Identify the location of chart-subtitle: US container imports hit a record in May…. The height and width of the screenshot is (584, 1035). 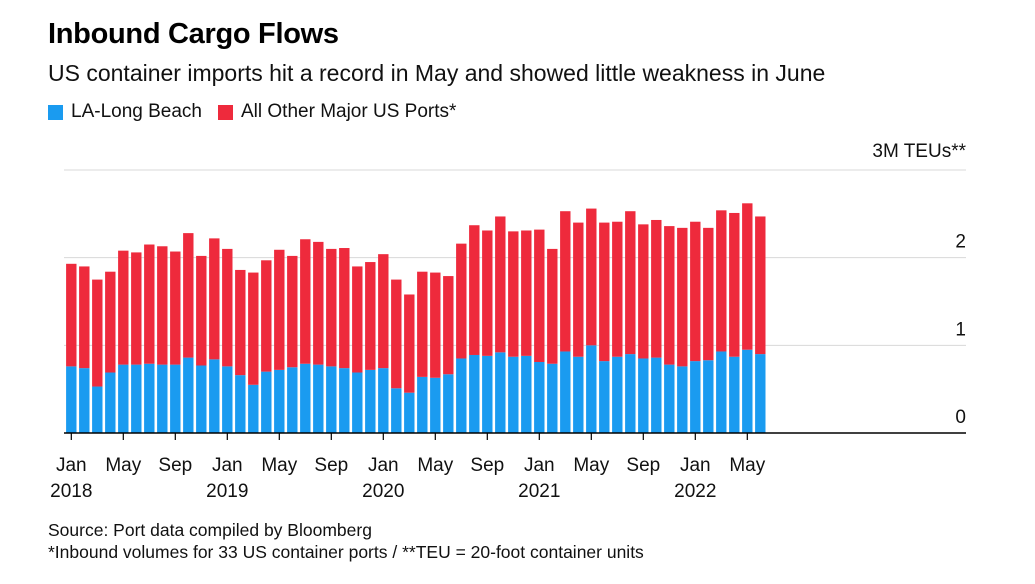
(437, 73).